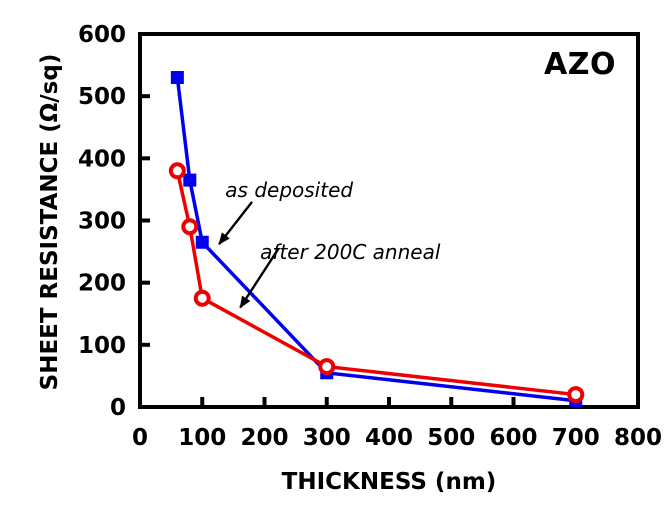  What do you see at coordinates (513, 438) in the screenshot?
I see `x-tick-label: 600` at bounding box center [513, 438].